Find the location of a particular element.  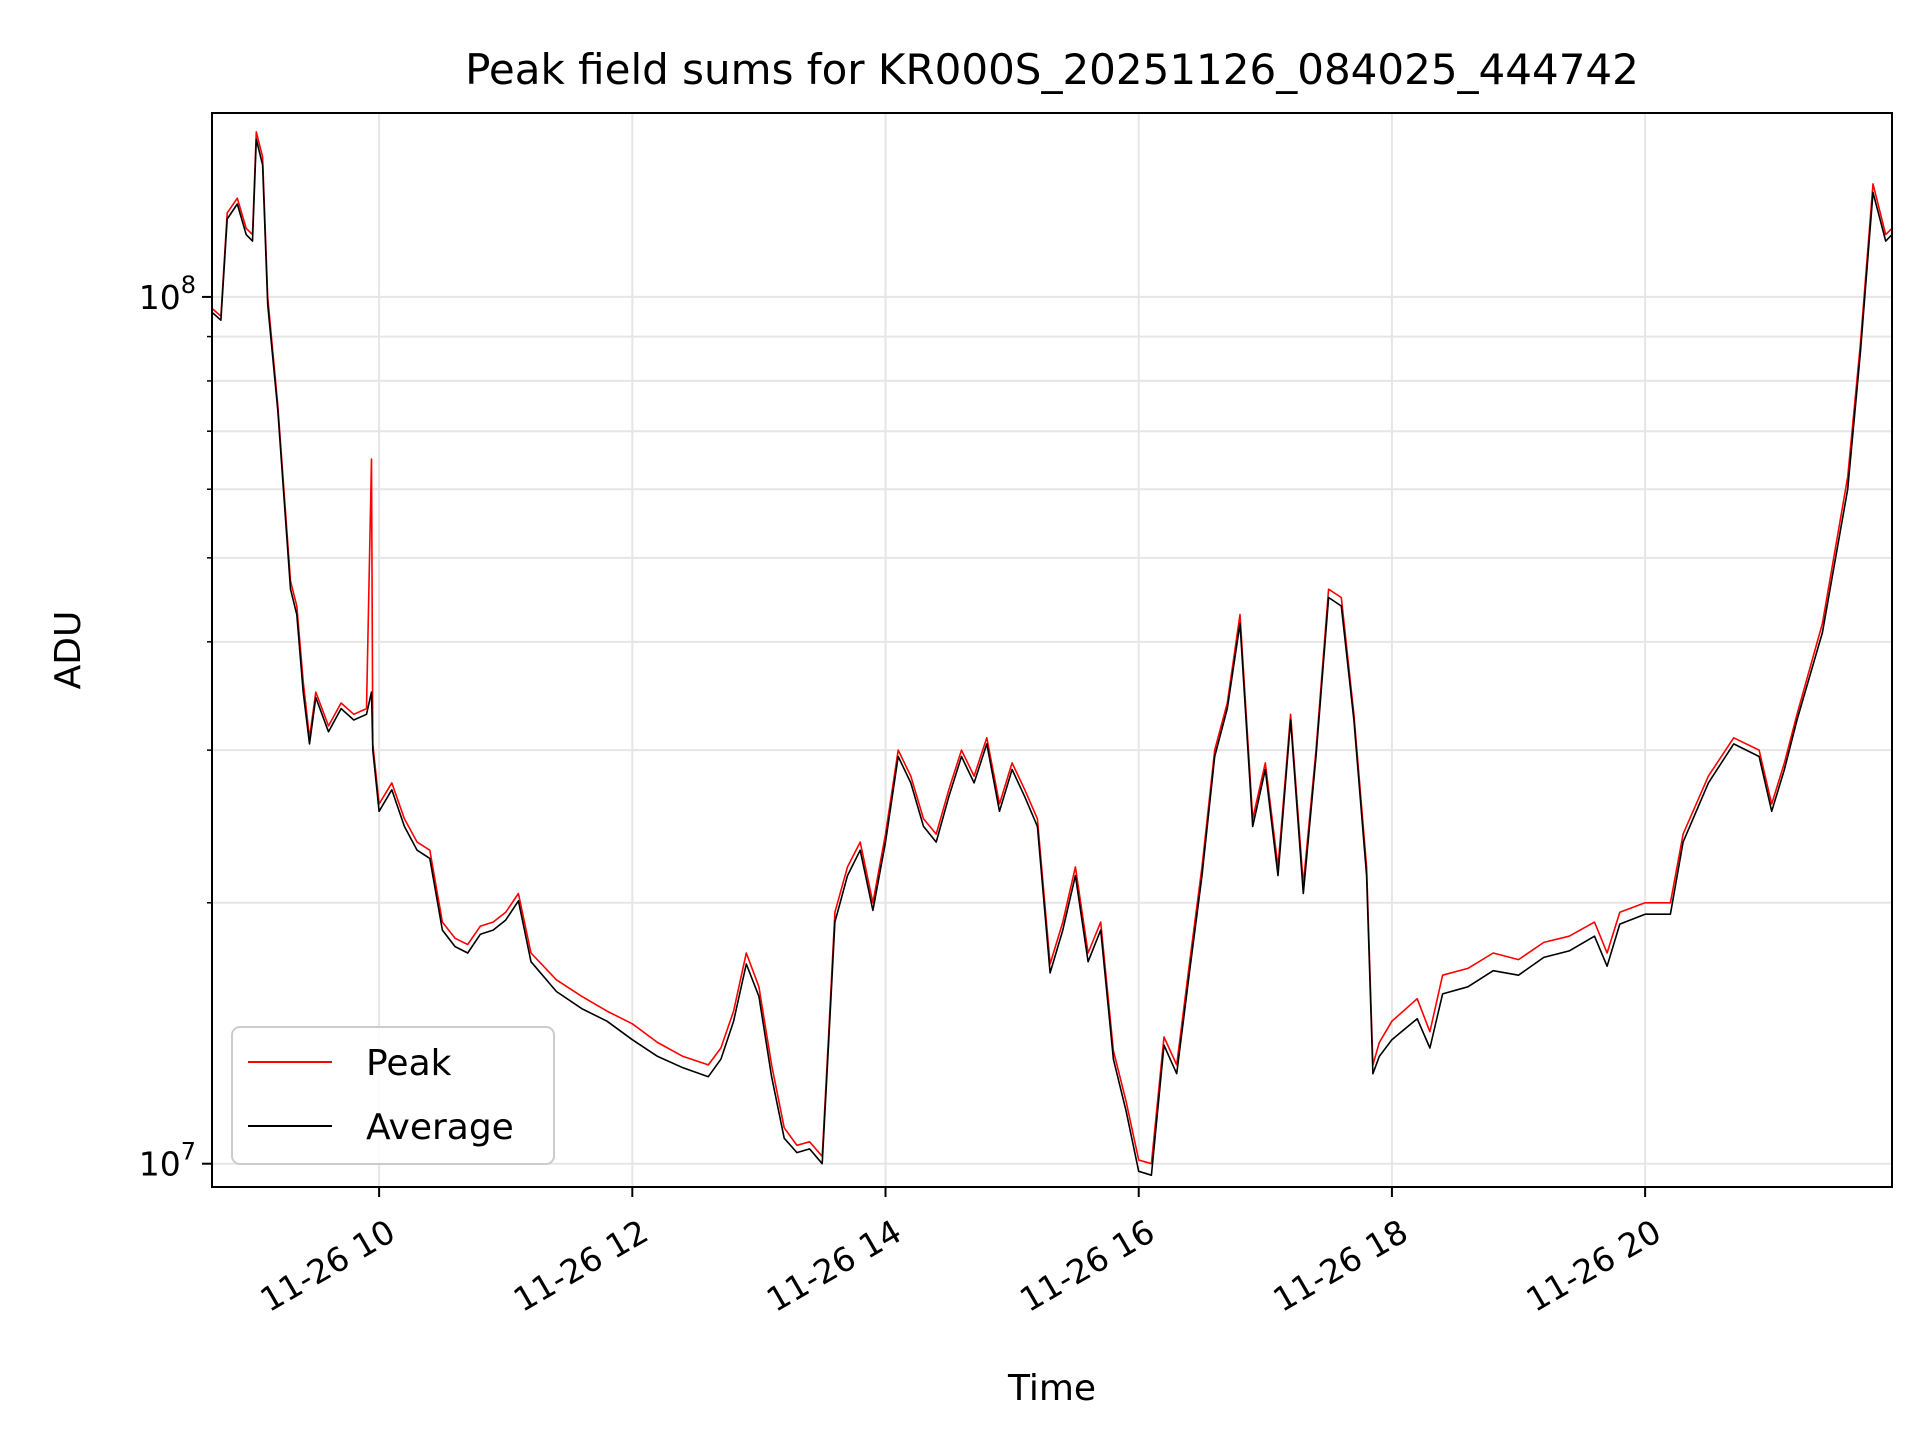

y-tick-label: 10⁸ is located at coordinates (167, 294).